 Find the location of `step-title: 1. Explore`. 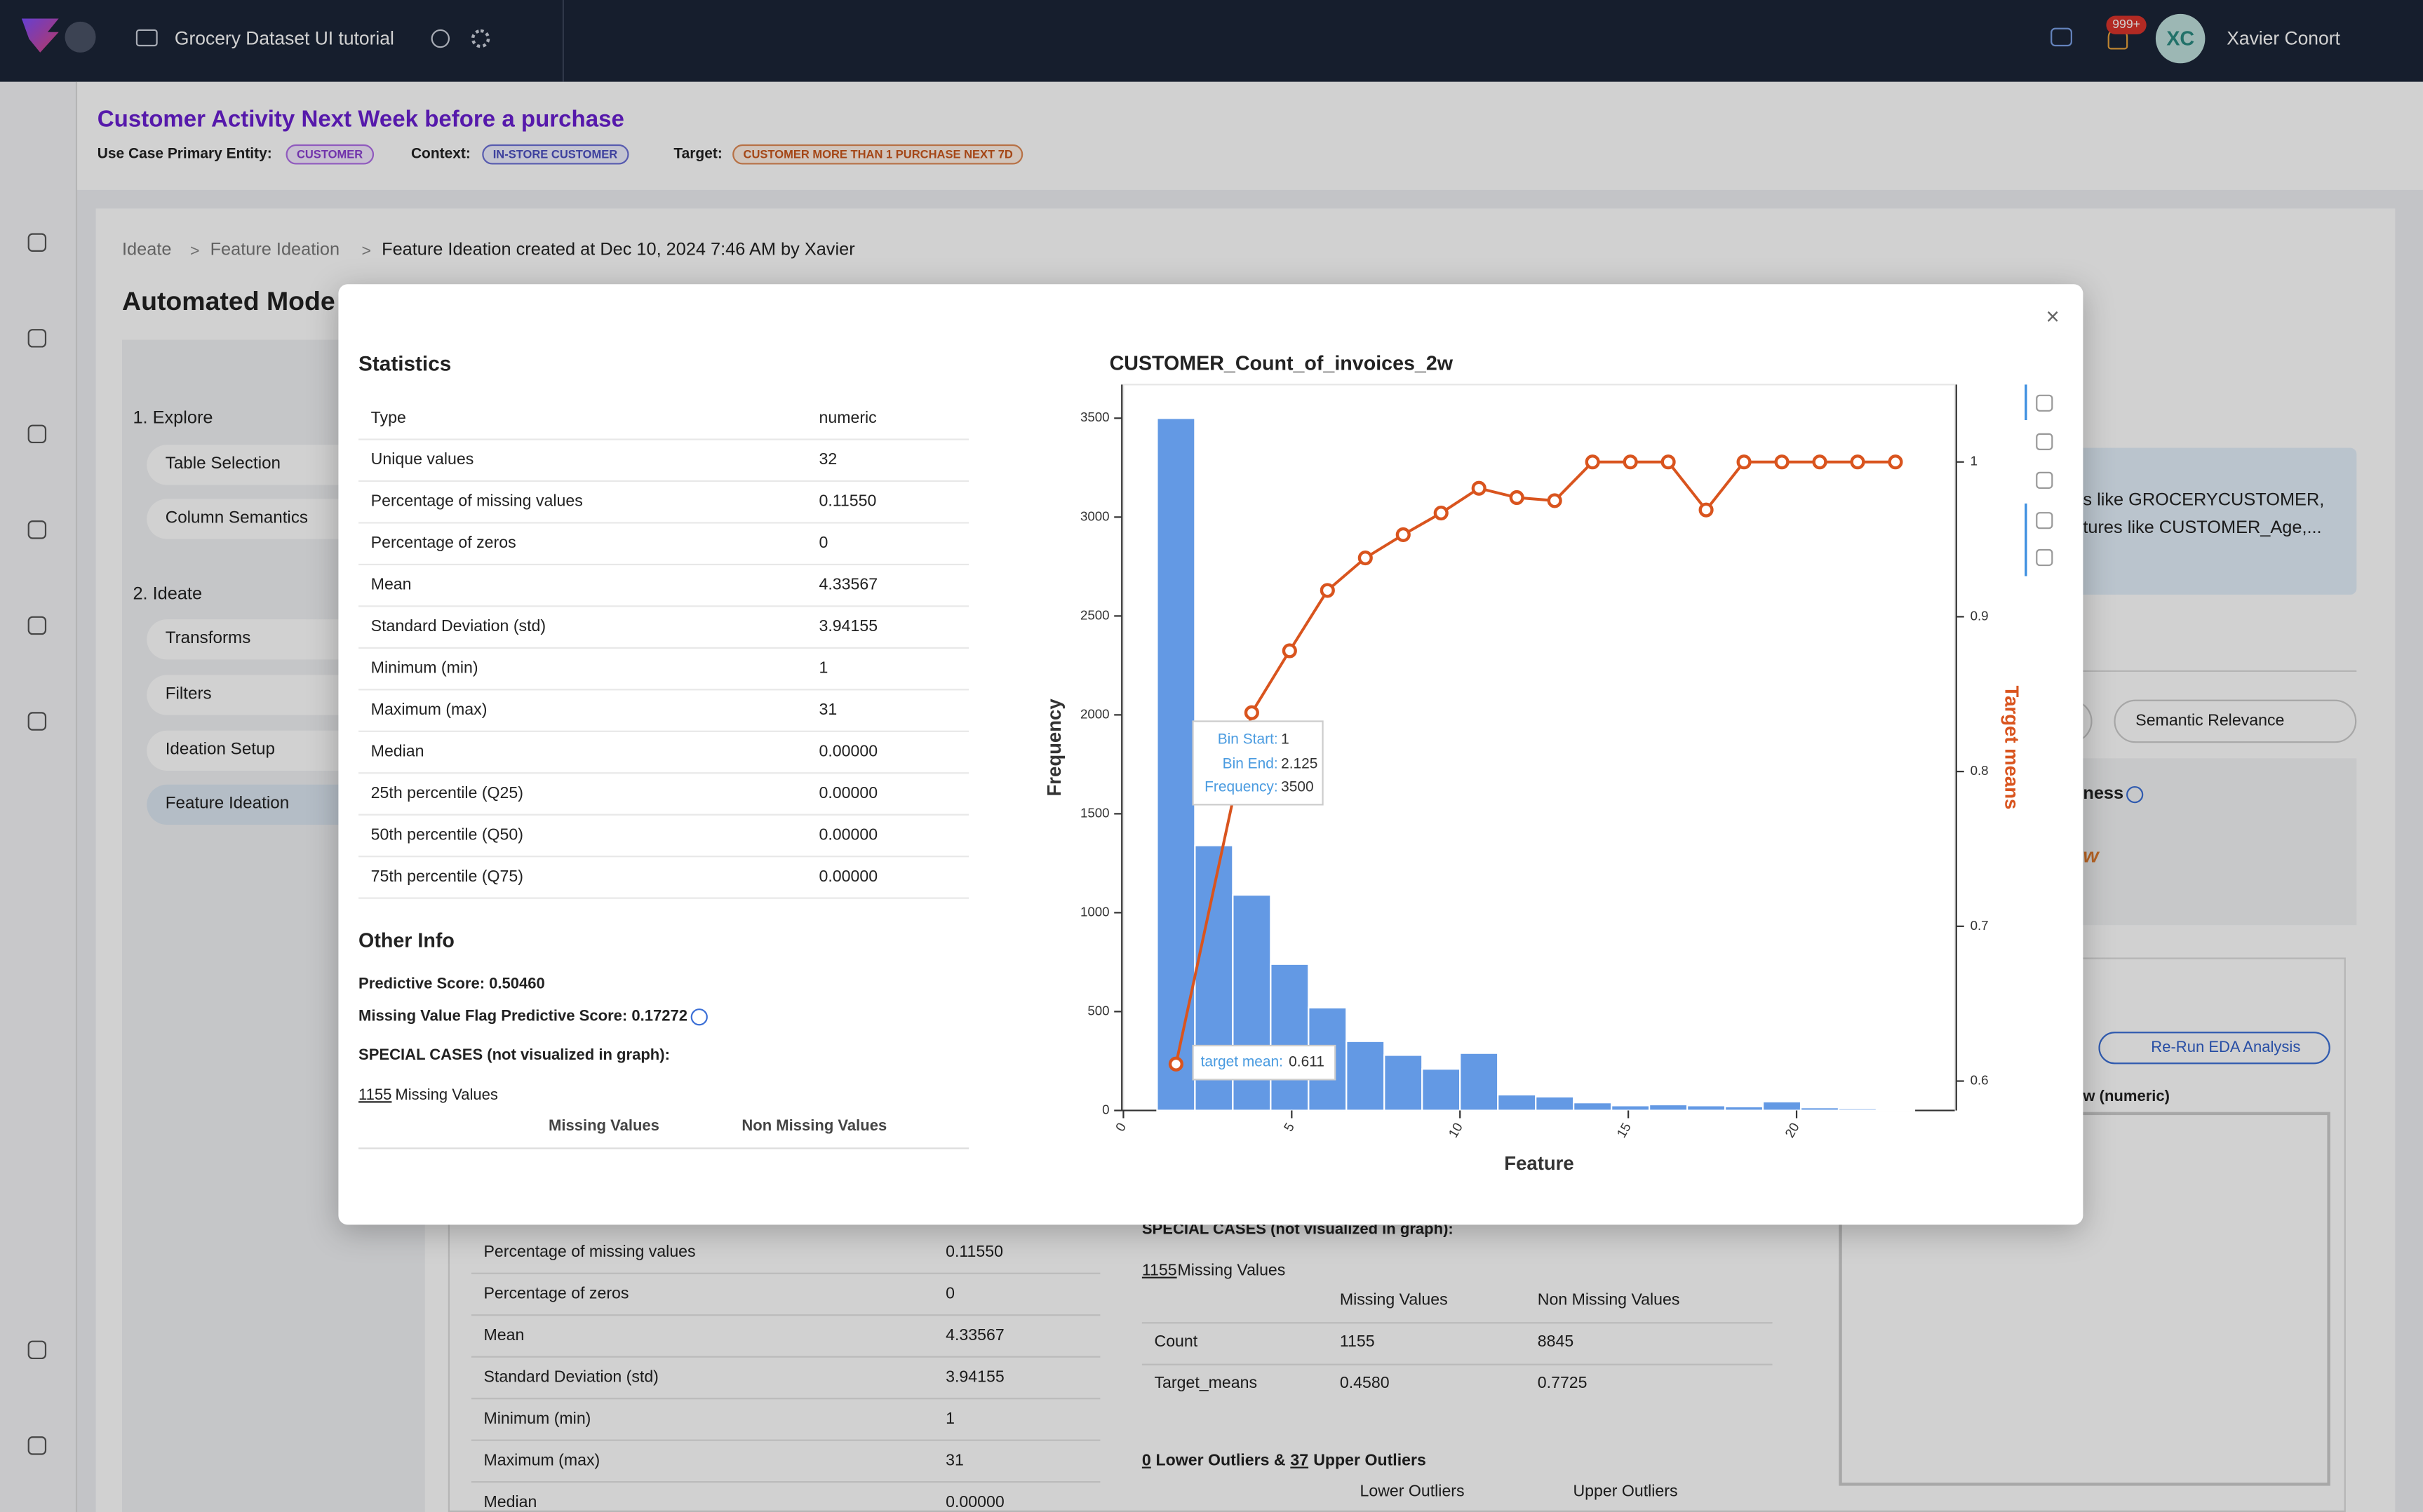

step-title: 1. Explore is located at coordinates (173, 418).